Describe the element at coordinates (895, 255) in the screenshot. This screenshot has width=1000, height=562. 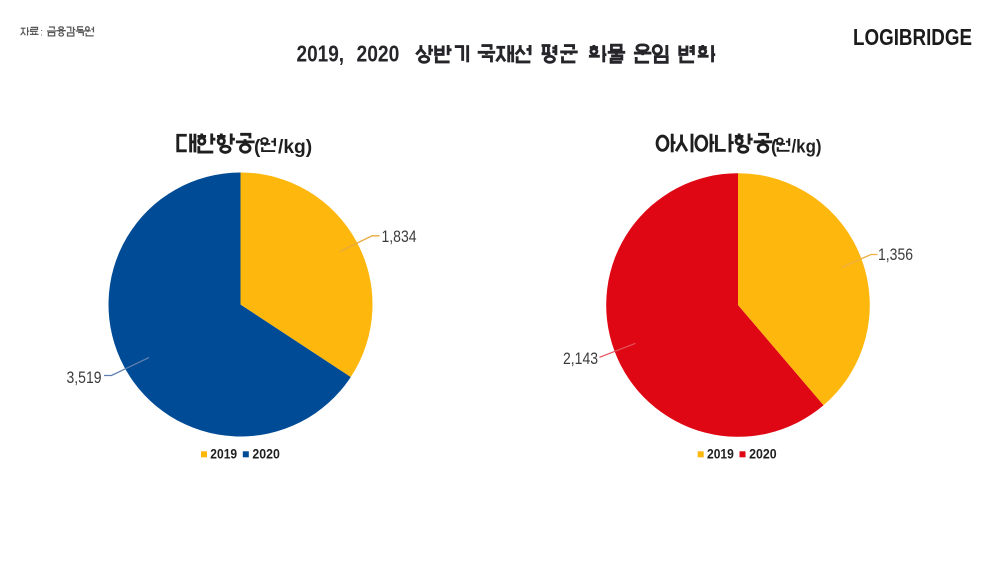
I see `svg-text: 1,356` at that location.